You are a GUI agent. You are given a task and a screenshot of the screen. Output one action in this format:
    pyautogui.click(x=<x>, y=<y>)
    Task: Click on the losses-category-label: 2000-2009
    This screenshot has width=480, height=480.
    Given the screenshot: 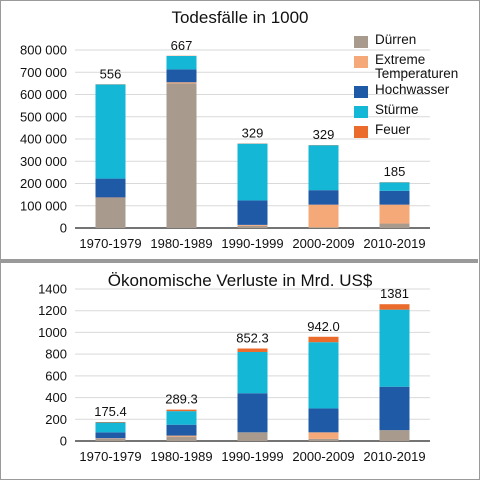 What is the action you would take?
    pyautogui.click(x=323, y=456)
    